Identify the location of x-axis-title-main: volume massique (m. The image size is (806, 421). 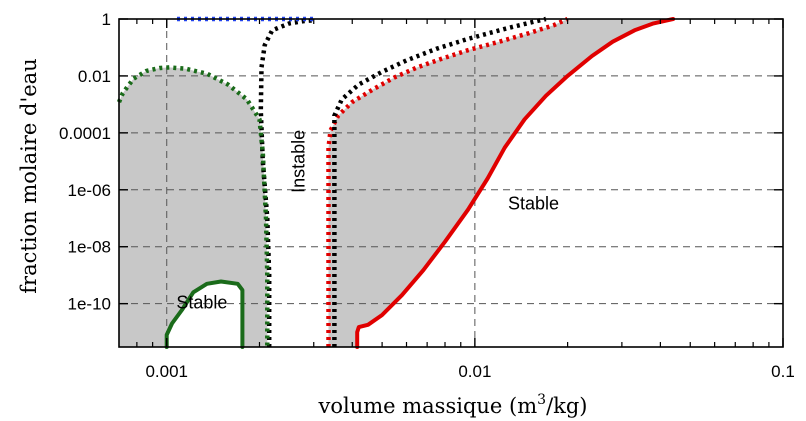
(427, 406).